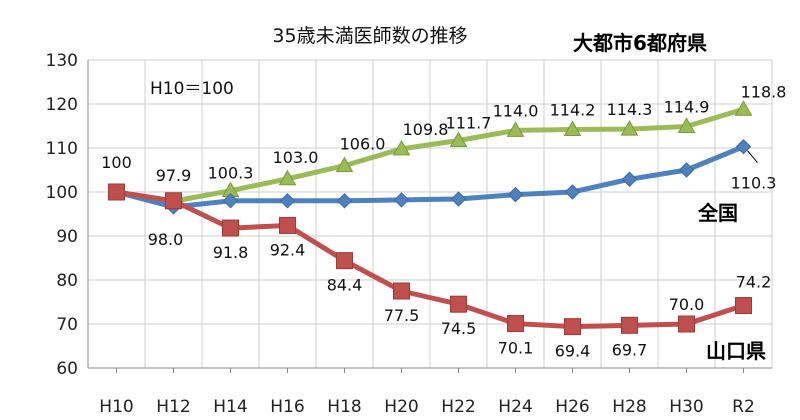 The width and height of the screenshot is (800, 420). Describe the element at coordinates (754, 282) in the screenshot. I see `data-label-2-11: 74.2` at that location.